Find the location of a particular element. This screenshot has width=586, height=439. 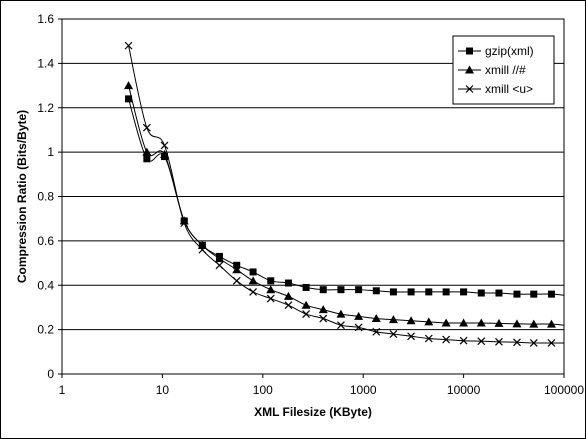

legend-item-xmill: xmill //# is located at coordinates (492, 70).